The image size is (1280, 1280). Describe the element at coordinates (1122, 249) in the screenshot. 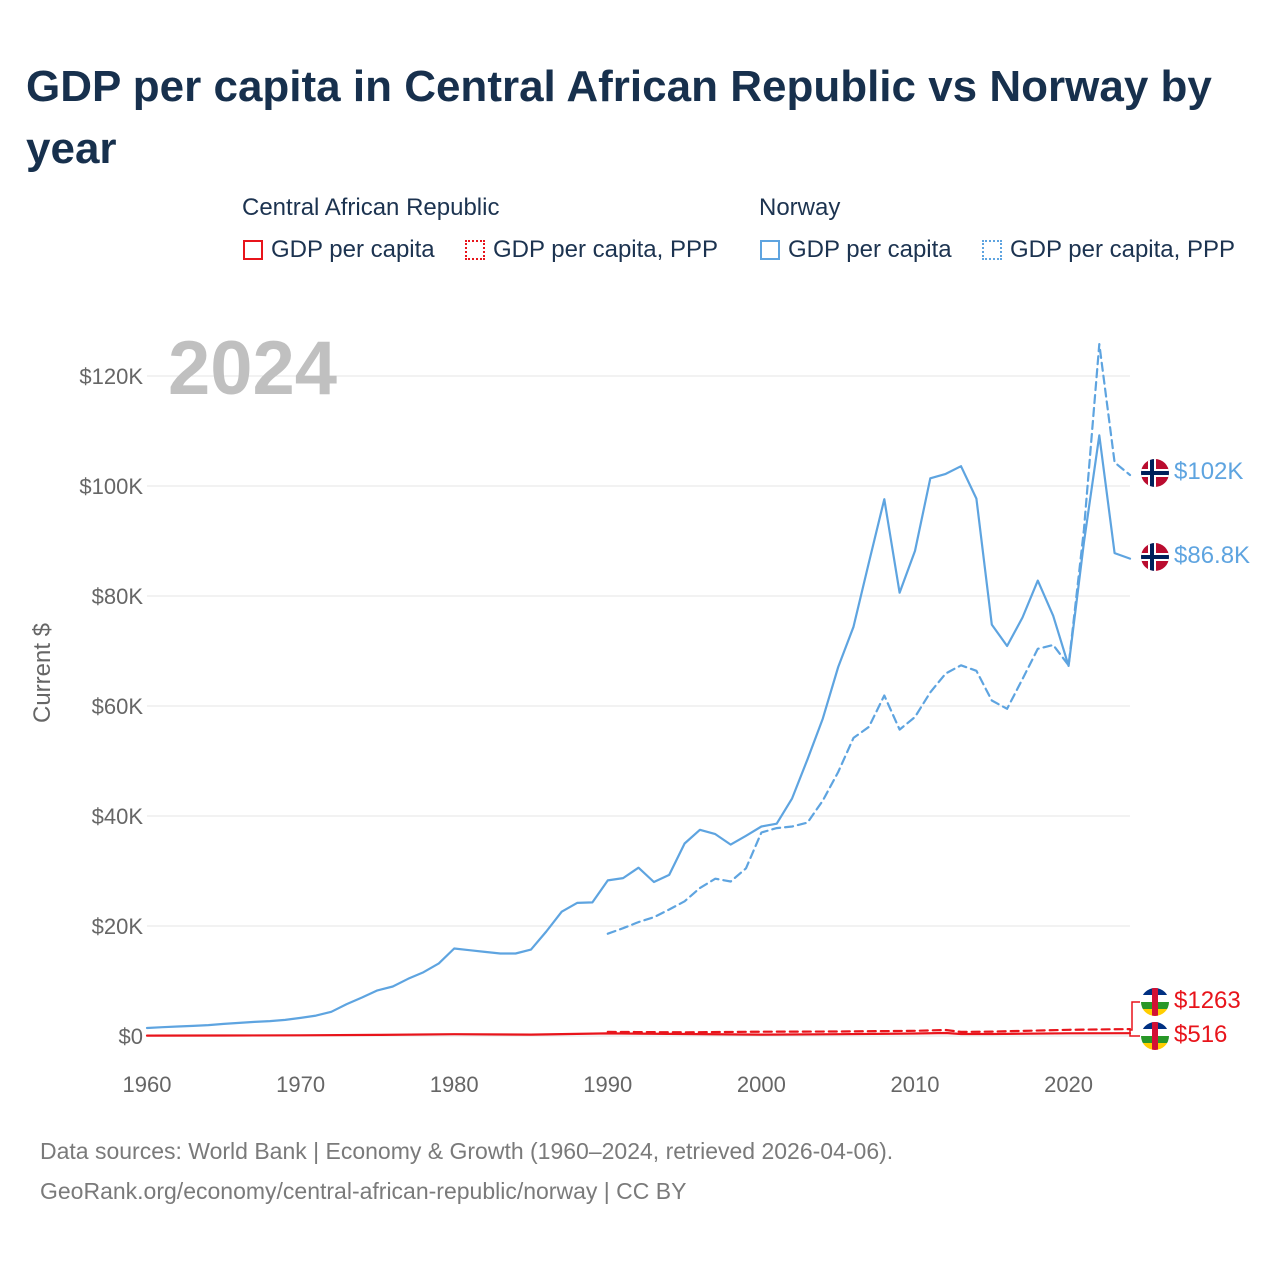

I see `legend-label-norway-ppp: GDP per capita, PPP` at that location.